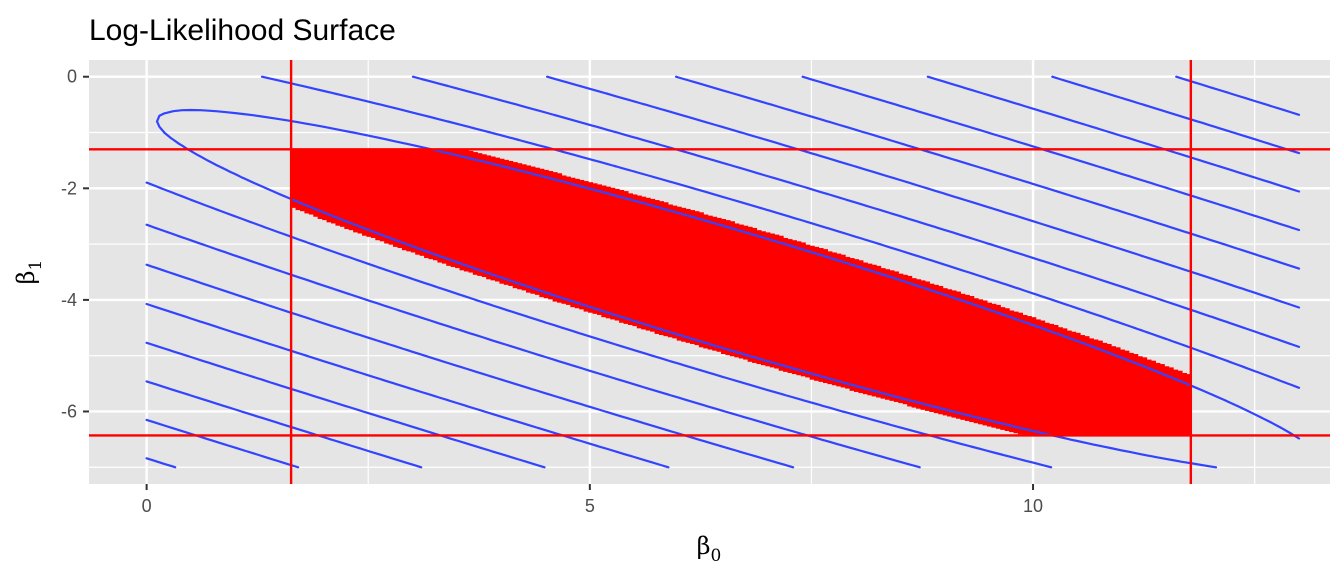  I want to click on y-axis-title-group: β1, so click(29, 272).